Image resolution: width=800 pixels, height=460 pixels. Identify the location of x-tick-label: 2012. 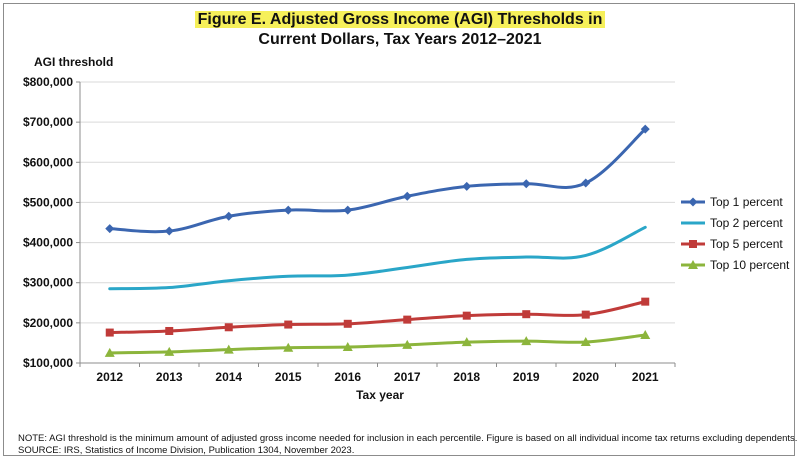
(109, 377).